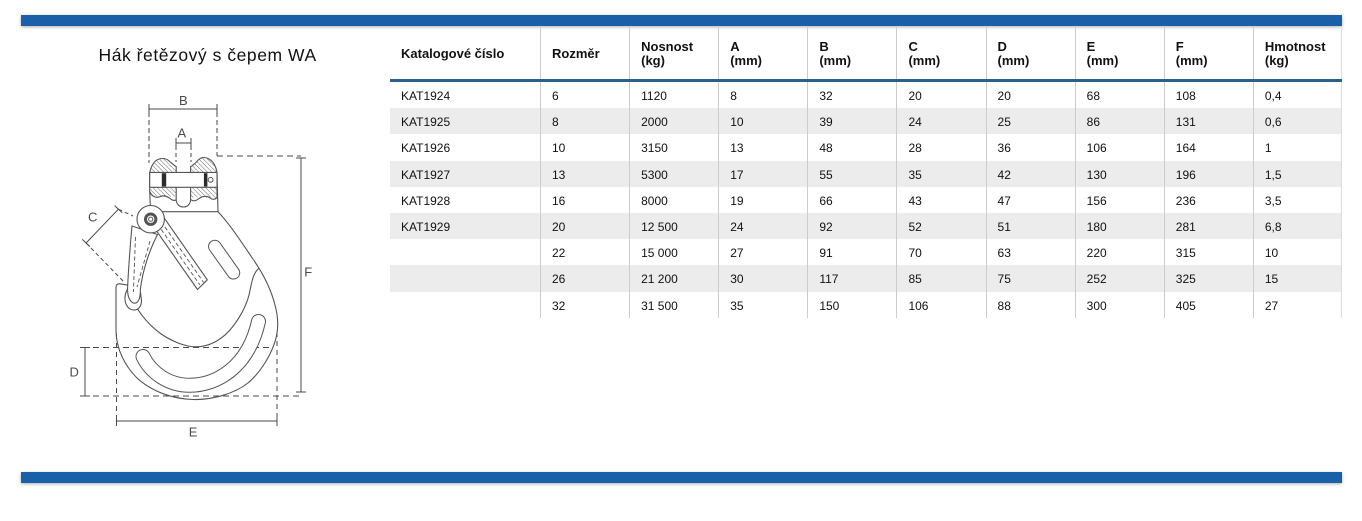 Image resolution: width=1362 pixels, height=521 pixels. Describe the element at coordinates (92, 217) in the screenshot. I see `svg-text: C` at that location.